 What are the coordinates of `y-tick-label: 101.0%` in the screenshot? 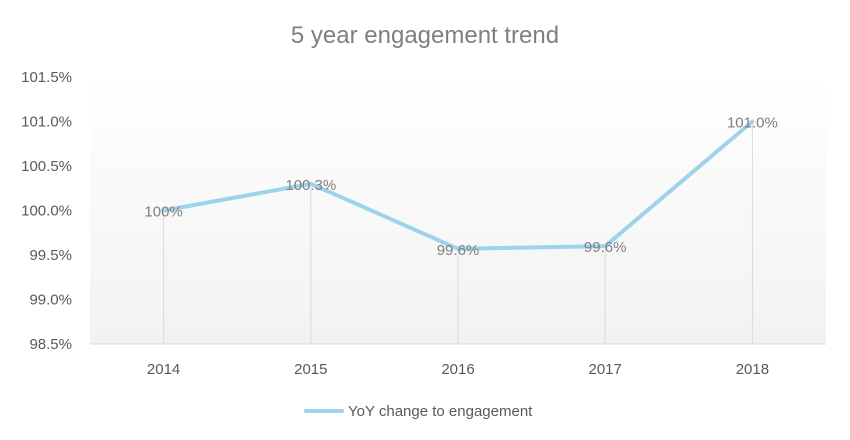 It's located at (46, 122).